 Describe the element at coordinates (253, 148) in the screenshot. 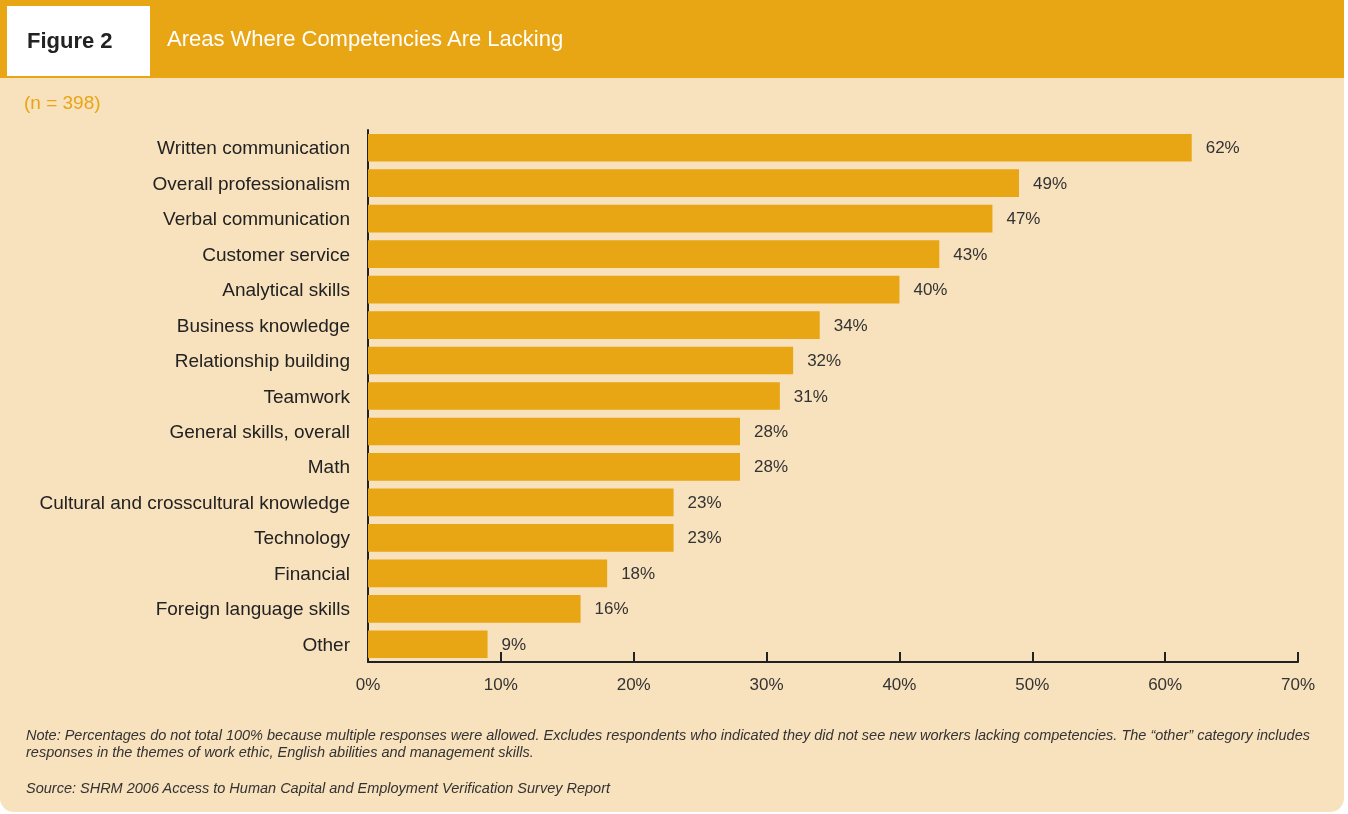

I see `y-tick-label: Written communication` at that location.